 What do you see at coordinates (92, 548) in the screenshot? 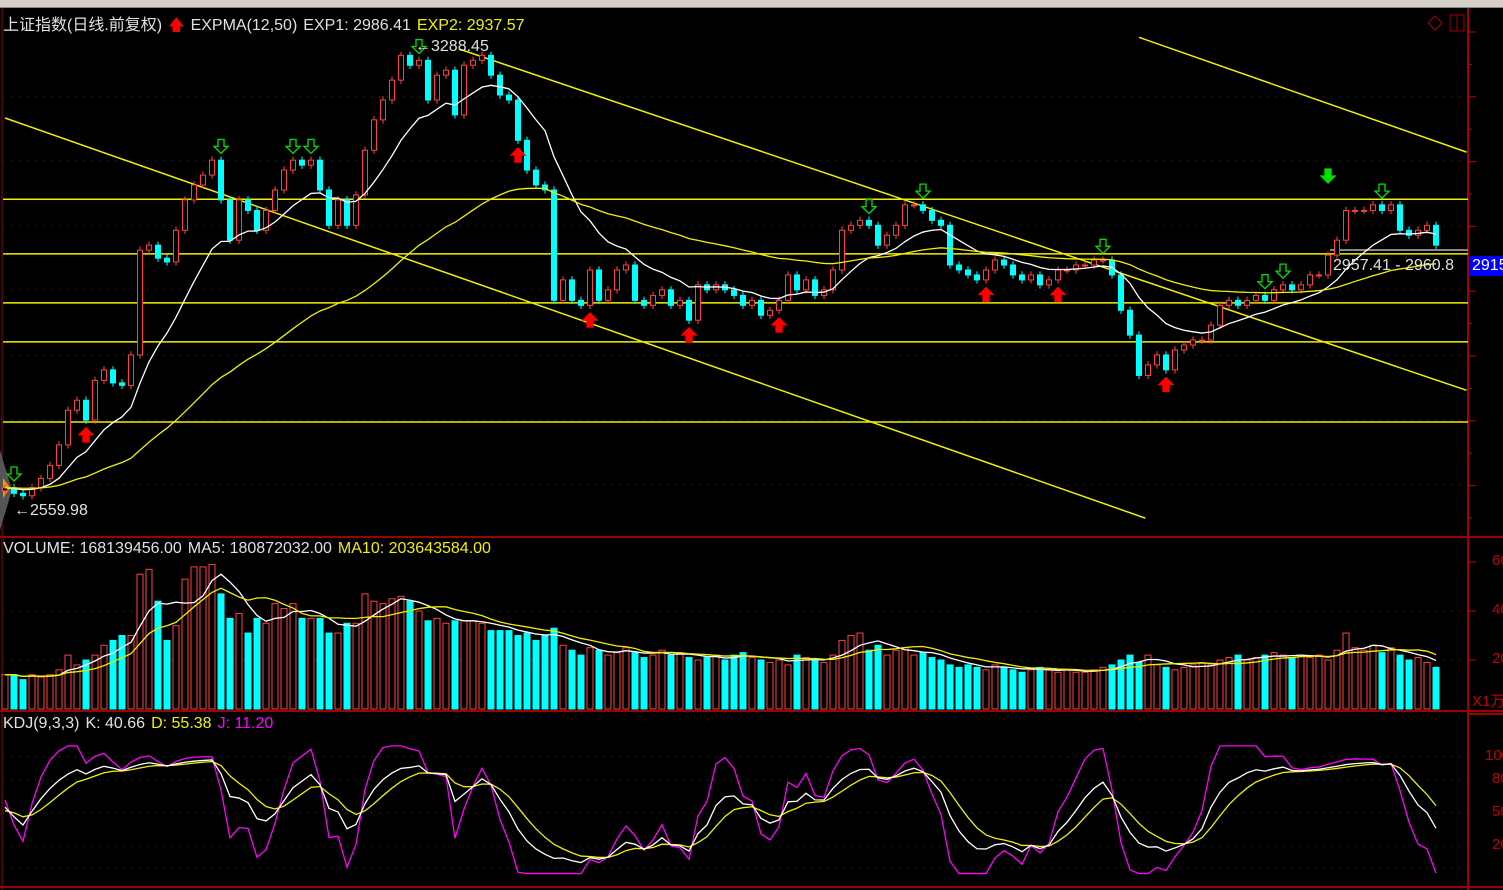
I see `volume-value: VOLUME: 168139456.00` at bounding box center [92, 548].